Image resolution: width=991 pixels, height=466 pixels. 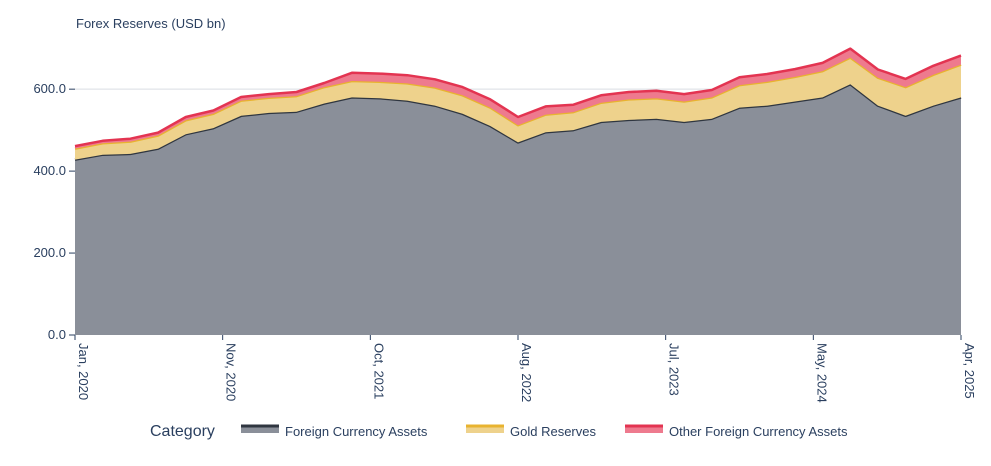 I want to click on x-tick-label-6: Apr, 2025, so click(x=969, y=371).